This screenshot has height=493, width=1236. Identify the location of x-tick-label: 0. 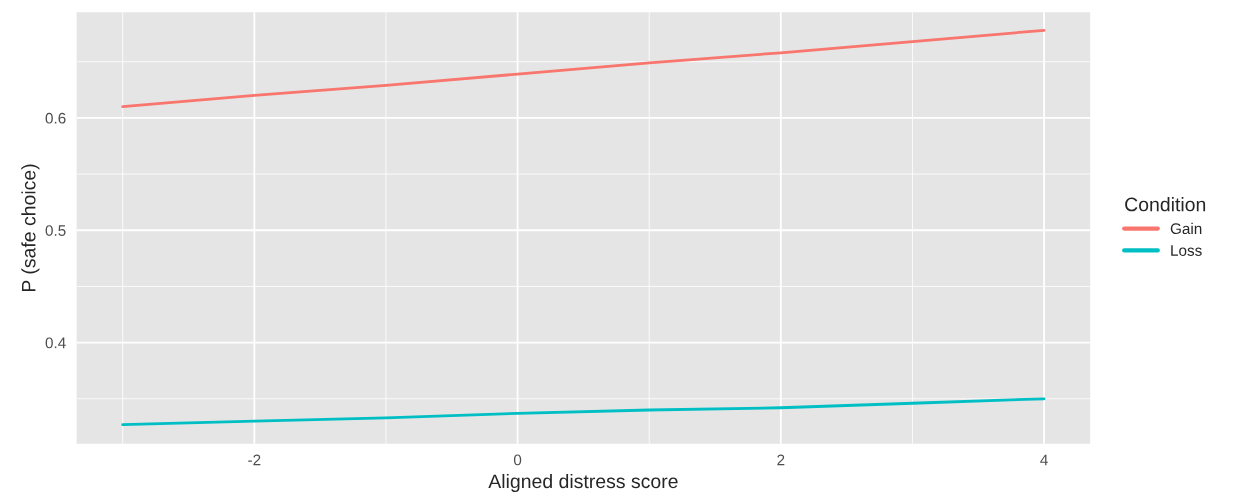
(517, 460).